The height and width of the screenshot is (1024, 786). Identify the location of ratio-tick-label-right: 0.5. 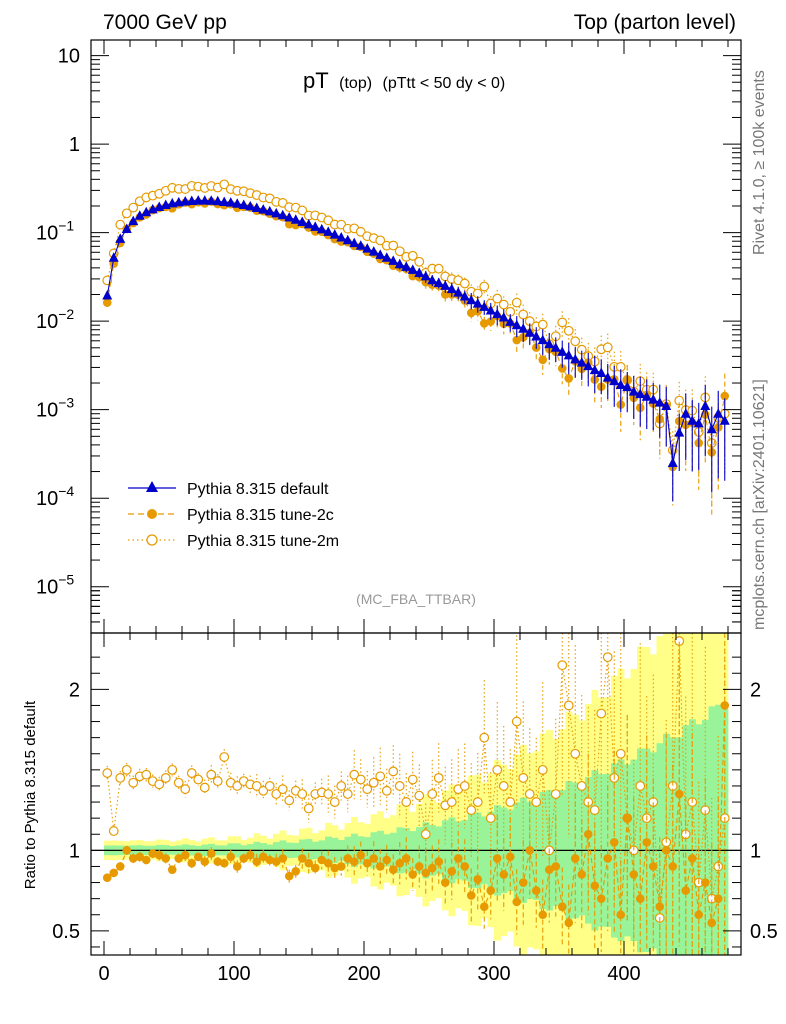
(764, 932).